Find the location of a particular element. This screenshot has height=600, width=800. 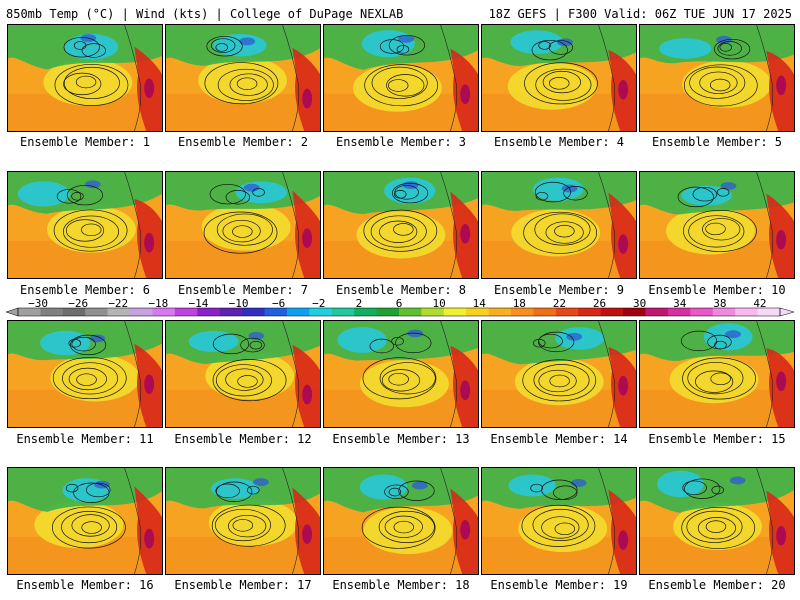

colorbar-tick-label: −6 is located at coordinates (279, 303).